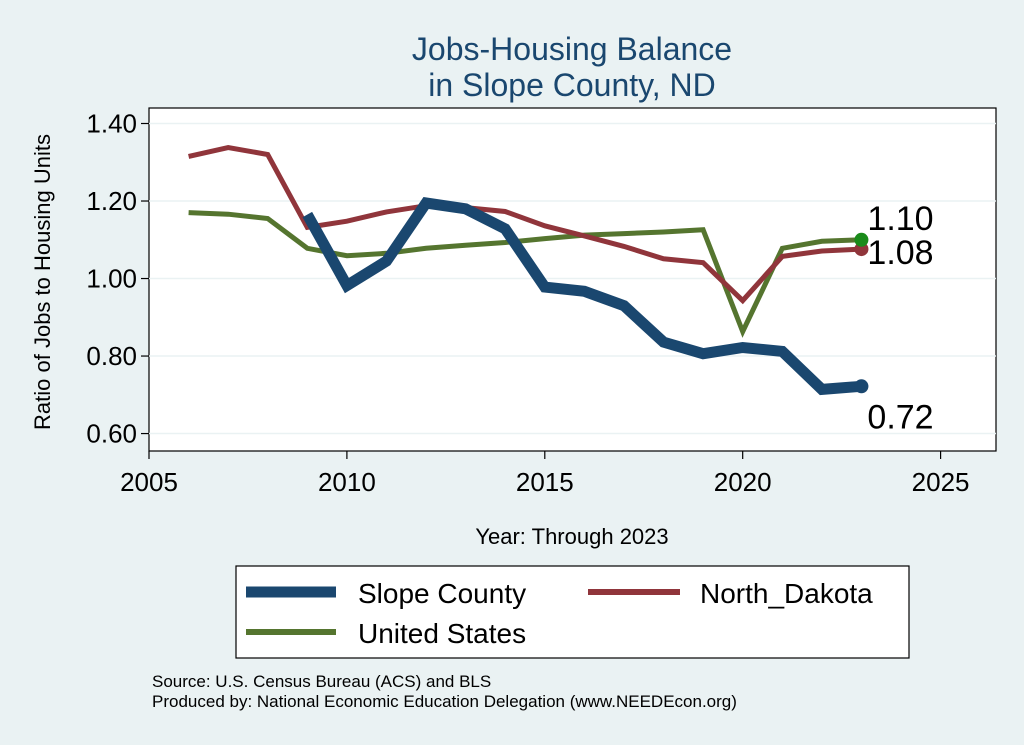 This screenshot has height=745, width=1024. I want to click on end-labels: 0.72 1.081.10, so click(894, 318).